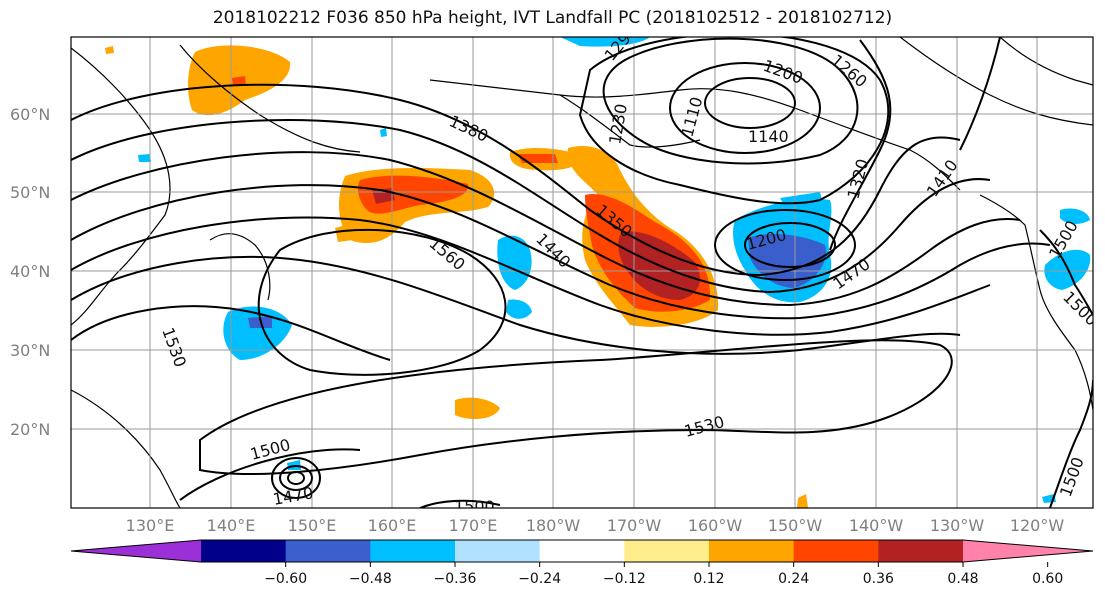  Describe the element at coordinates (957, 525) in the screenshot. I see `lon-label: 130°W` at that location.